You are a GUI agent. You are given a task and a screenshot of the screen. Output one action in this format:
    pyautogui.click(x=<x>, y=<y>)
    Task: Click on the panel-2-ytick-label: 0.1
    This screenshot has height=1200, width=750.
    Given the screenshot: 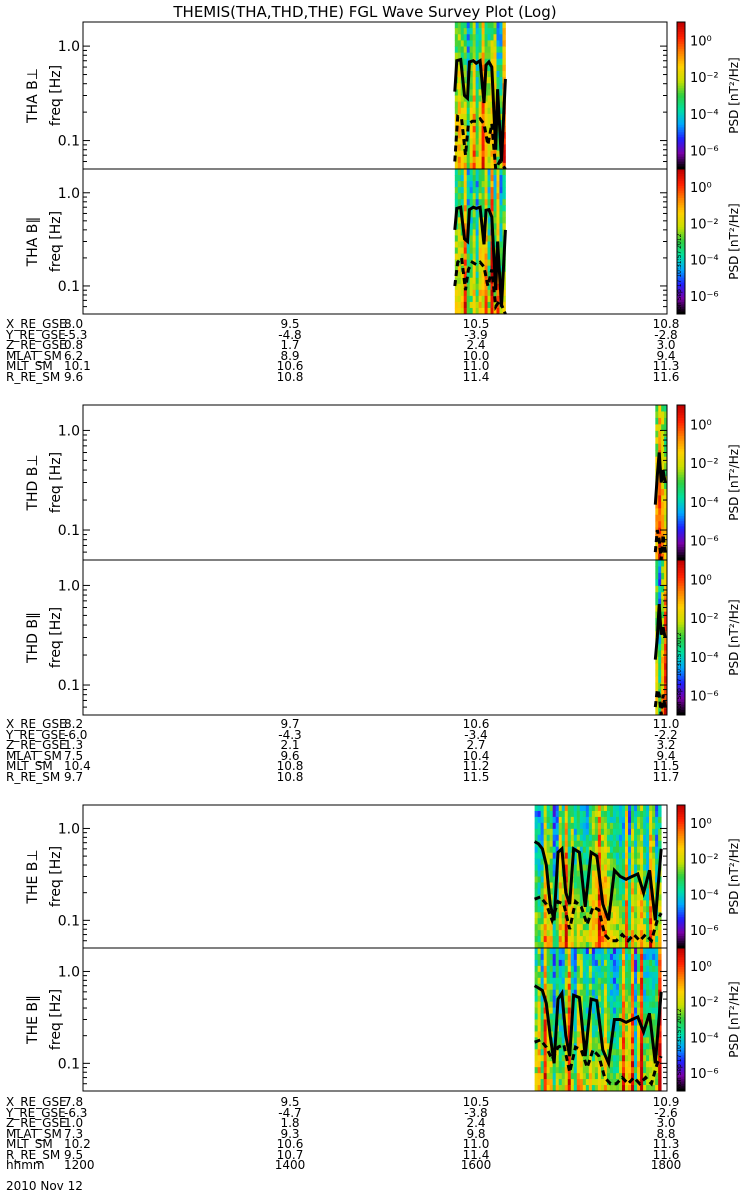 What is the action you would take?
    pyautogui.click(x=69, y=531)
    